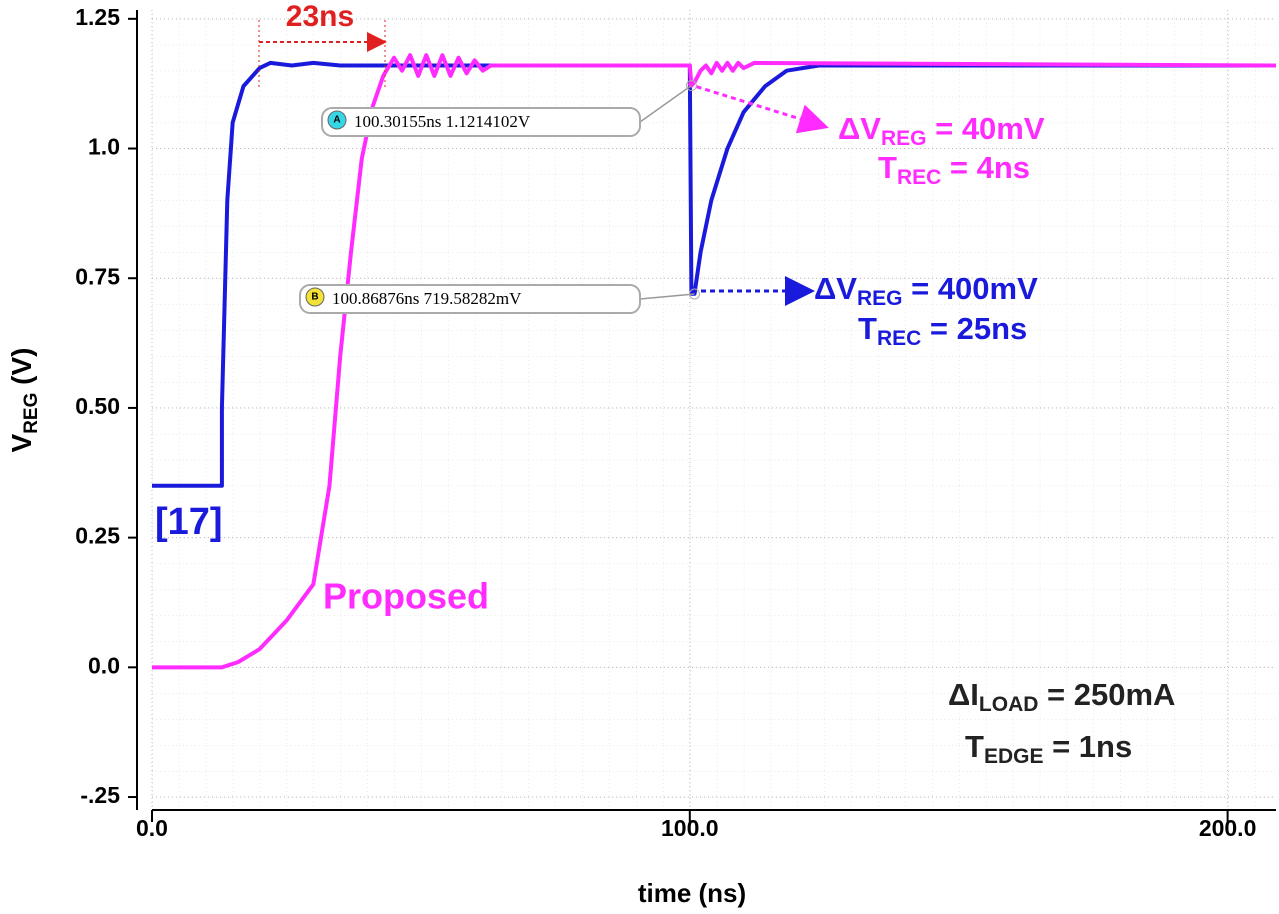 Image resolution: width=1279 pixels, height=914 pixels. Describe the element at coordinates (442, 121) in the screenshot. I see `marker-readout: 100.30155ns 1.1214102V` at that location.